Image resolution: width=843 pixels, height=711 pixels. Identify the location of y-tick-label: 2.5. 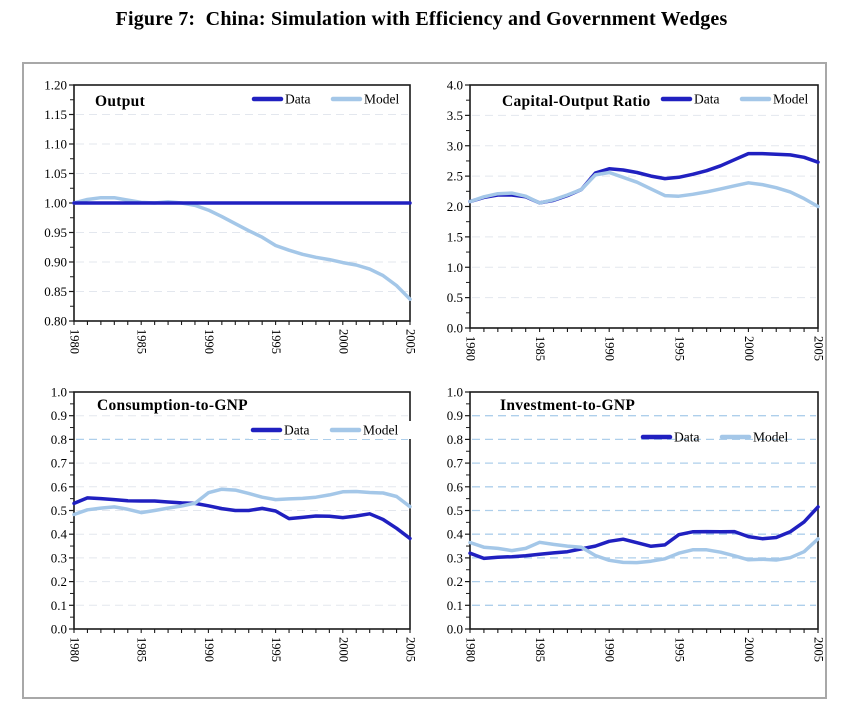
(455, 176).